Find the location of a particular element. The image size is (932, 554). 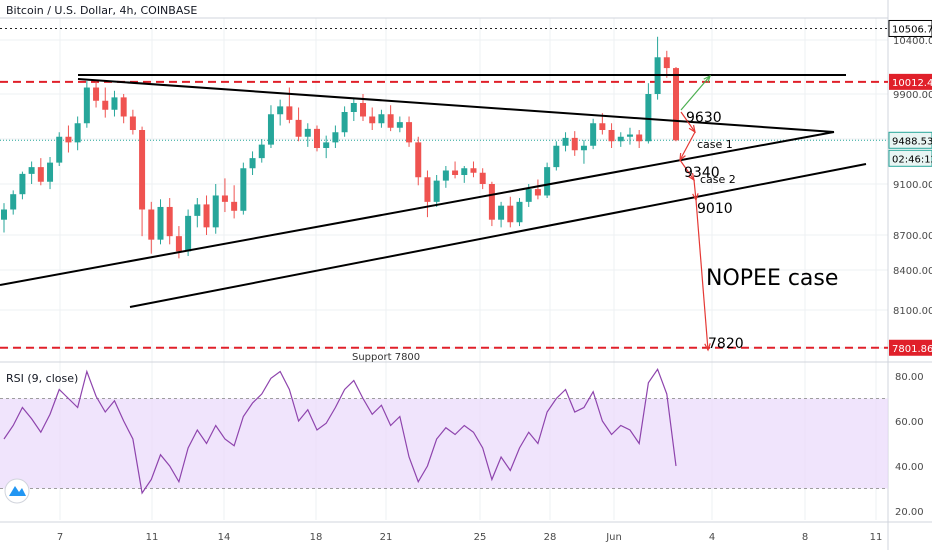

price-label-red: 7801.86 is located at coordinates (910, 347).